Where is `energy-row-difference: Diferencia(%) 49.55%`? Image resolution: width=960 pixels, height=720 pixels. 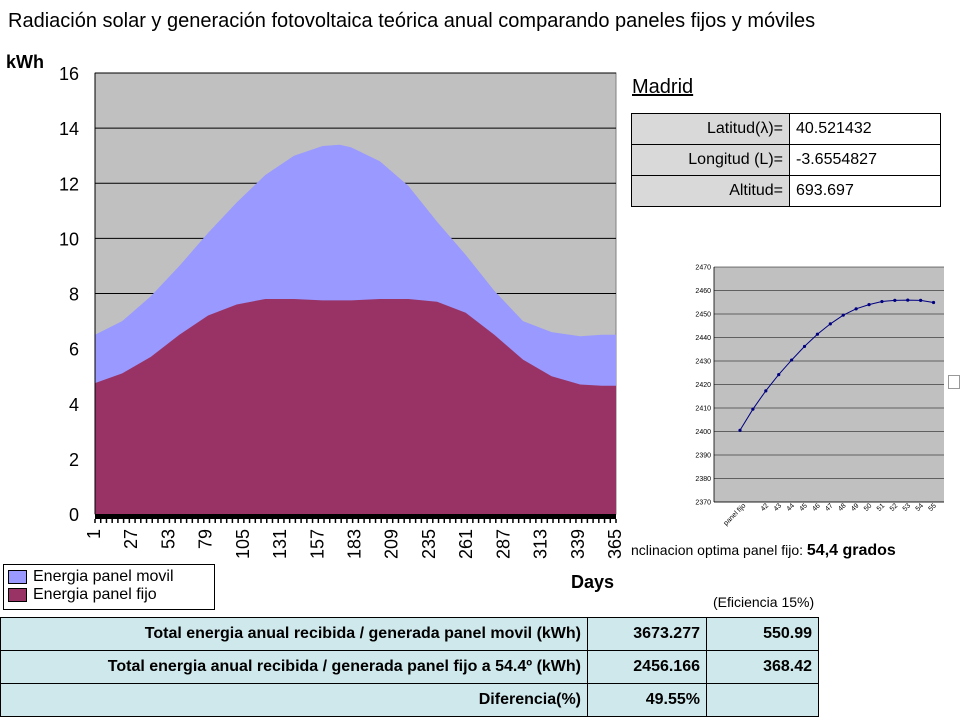
energy-row-difference: Diferencia(%) 49.55% is located at coordinates (409, 700).